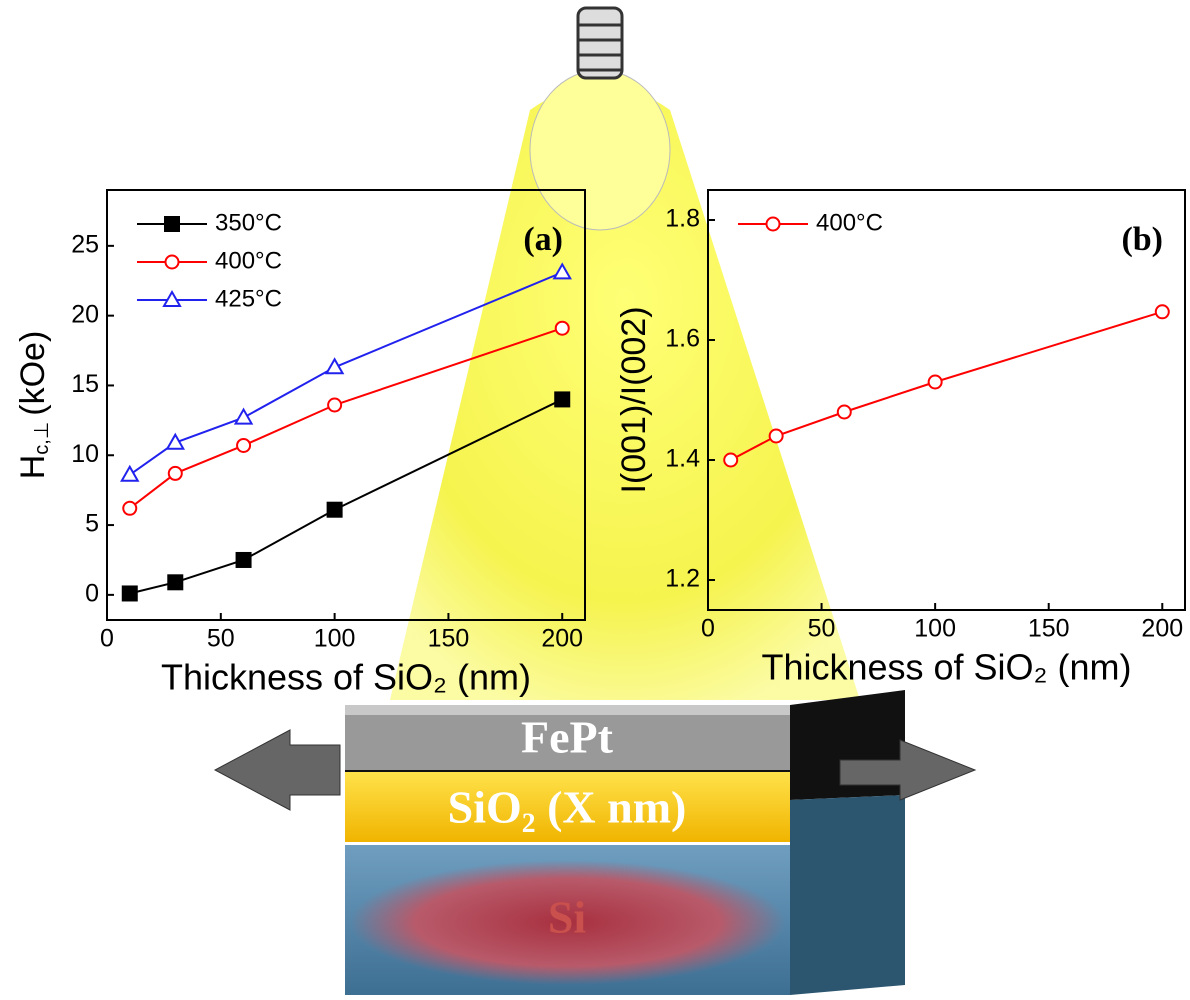  I want to click on y-label-main: H, so click(33, 467).